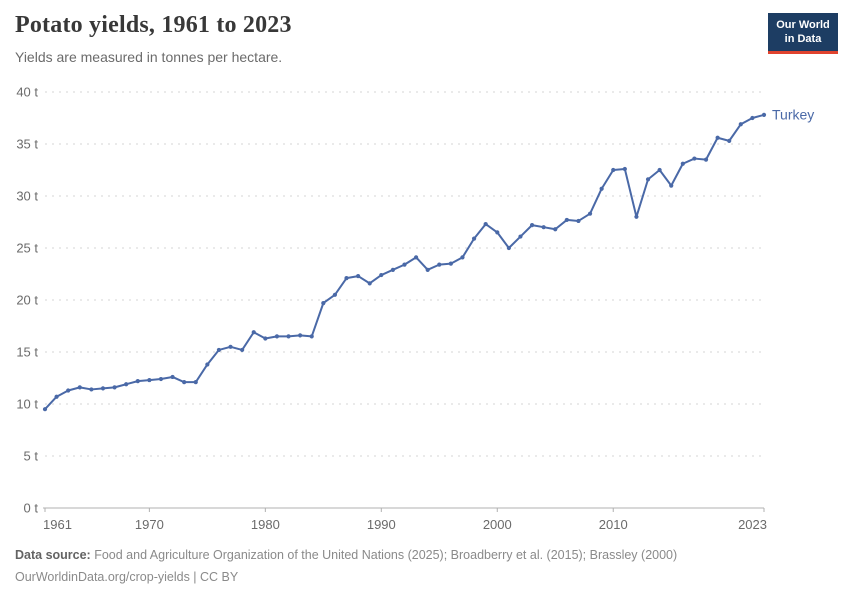 The image size is (850, 600). What do you see at coordinates (207, 364) in the screenshot?
I see `data-point-1975` at bounding box center [207, 364].